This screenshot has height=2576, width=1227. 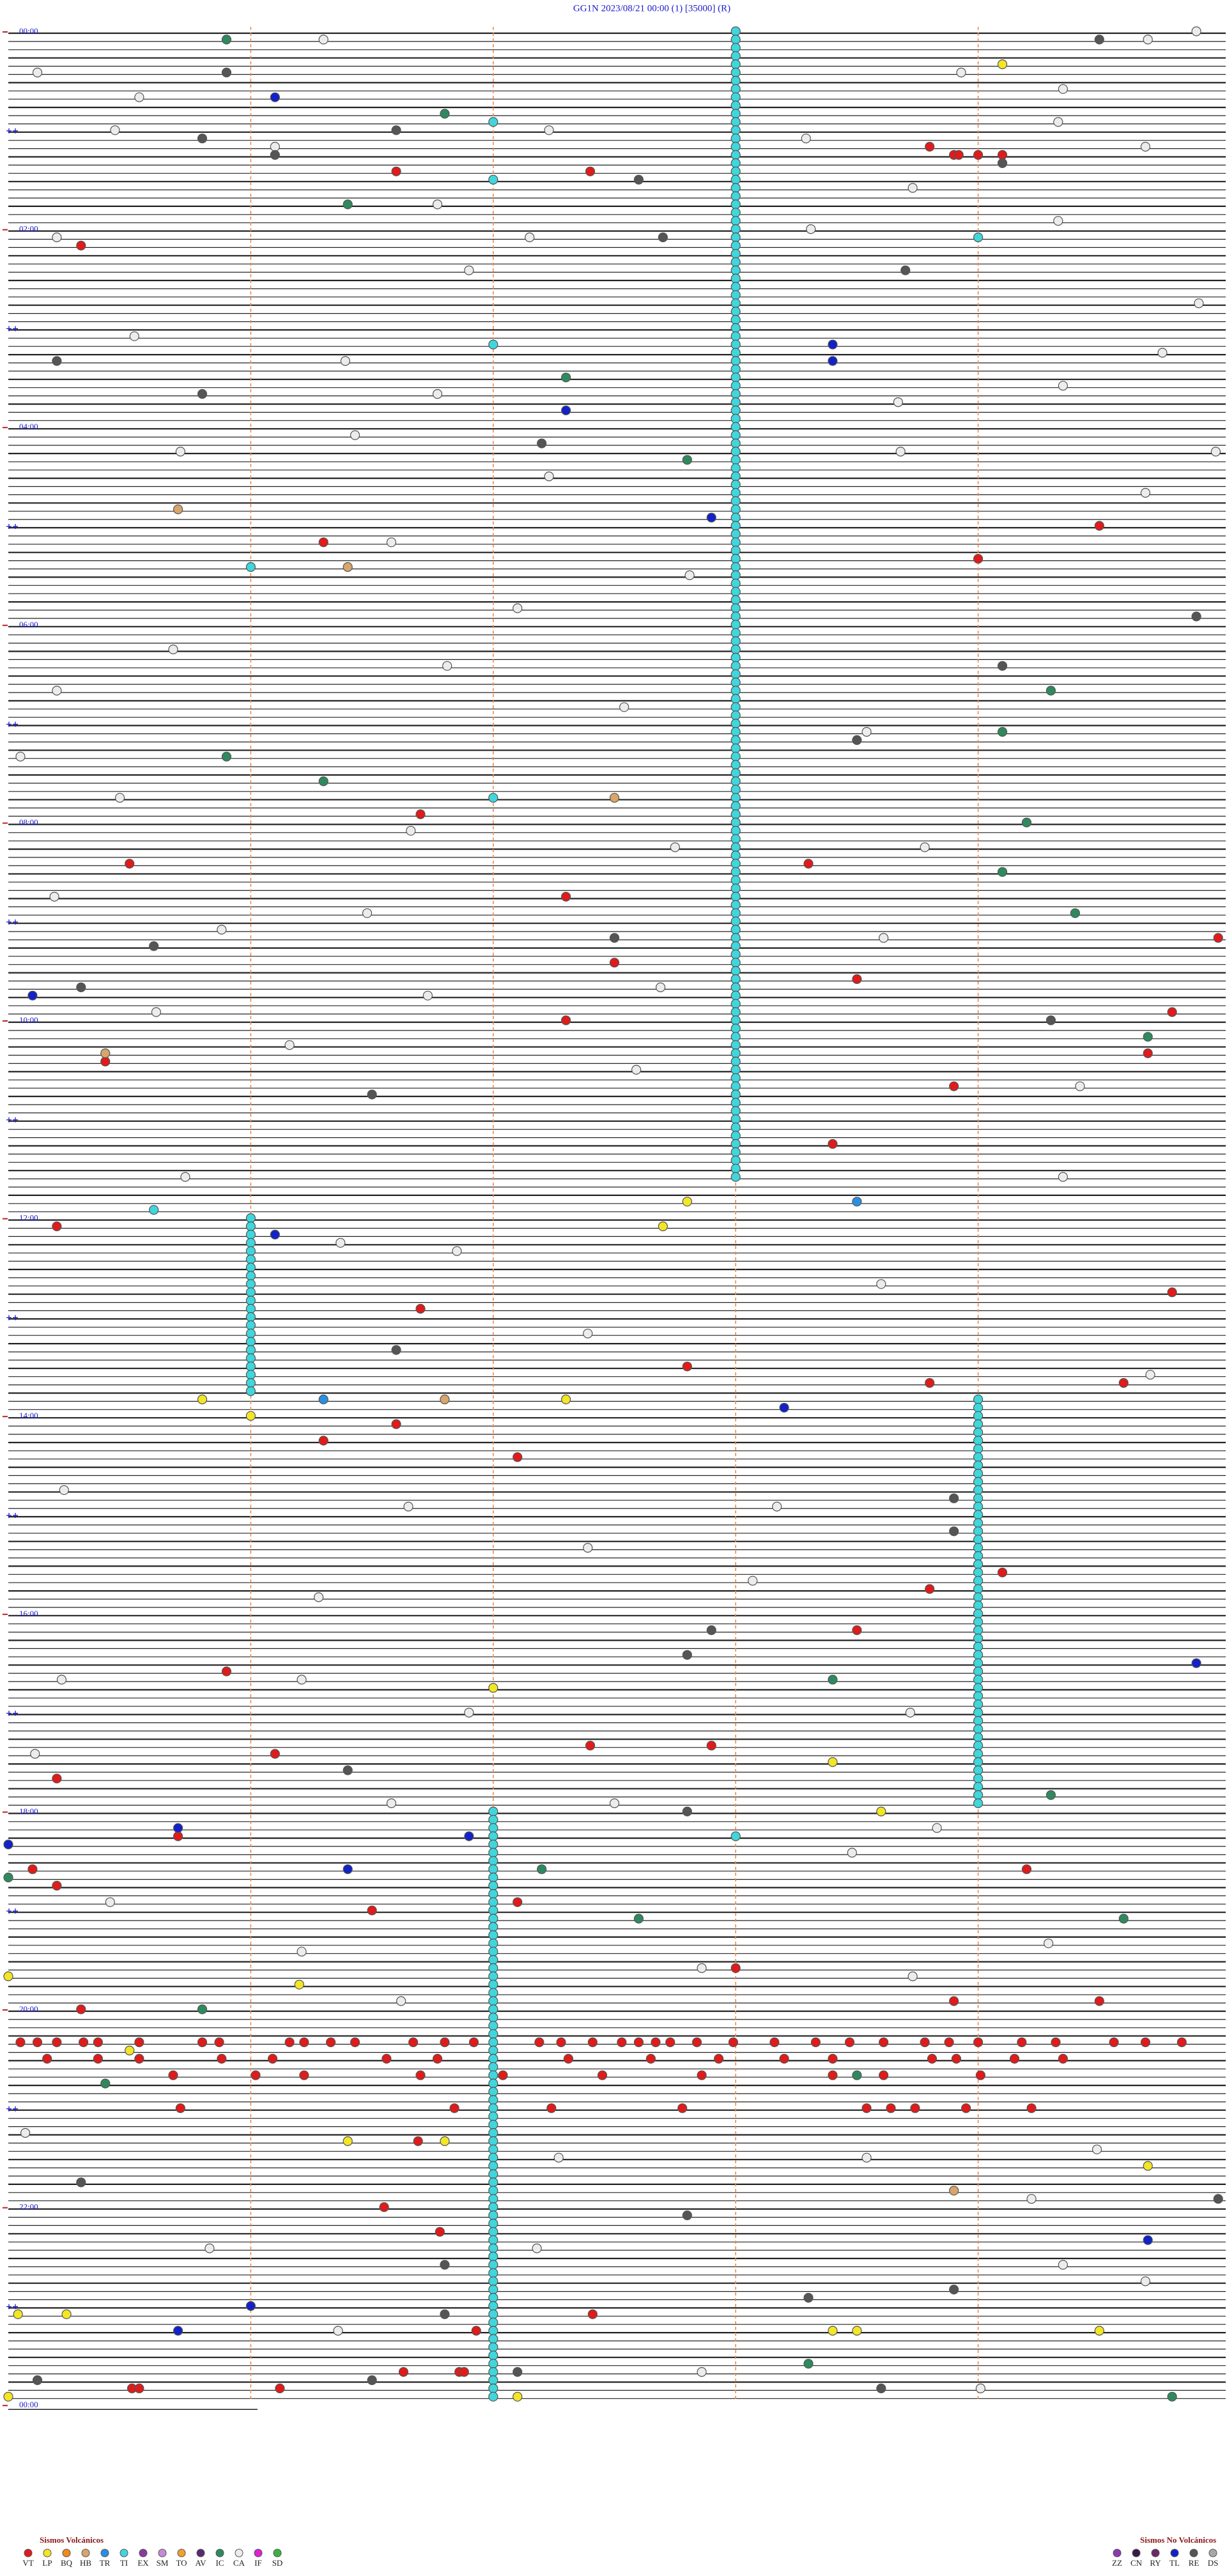 I want to click on time-label: 12:00, so click(x=28, y=1218).